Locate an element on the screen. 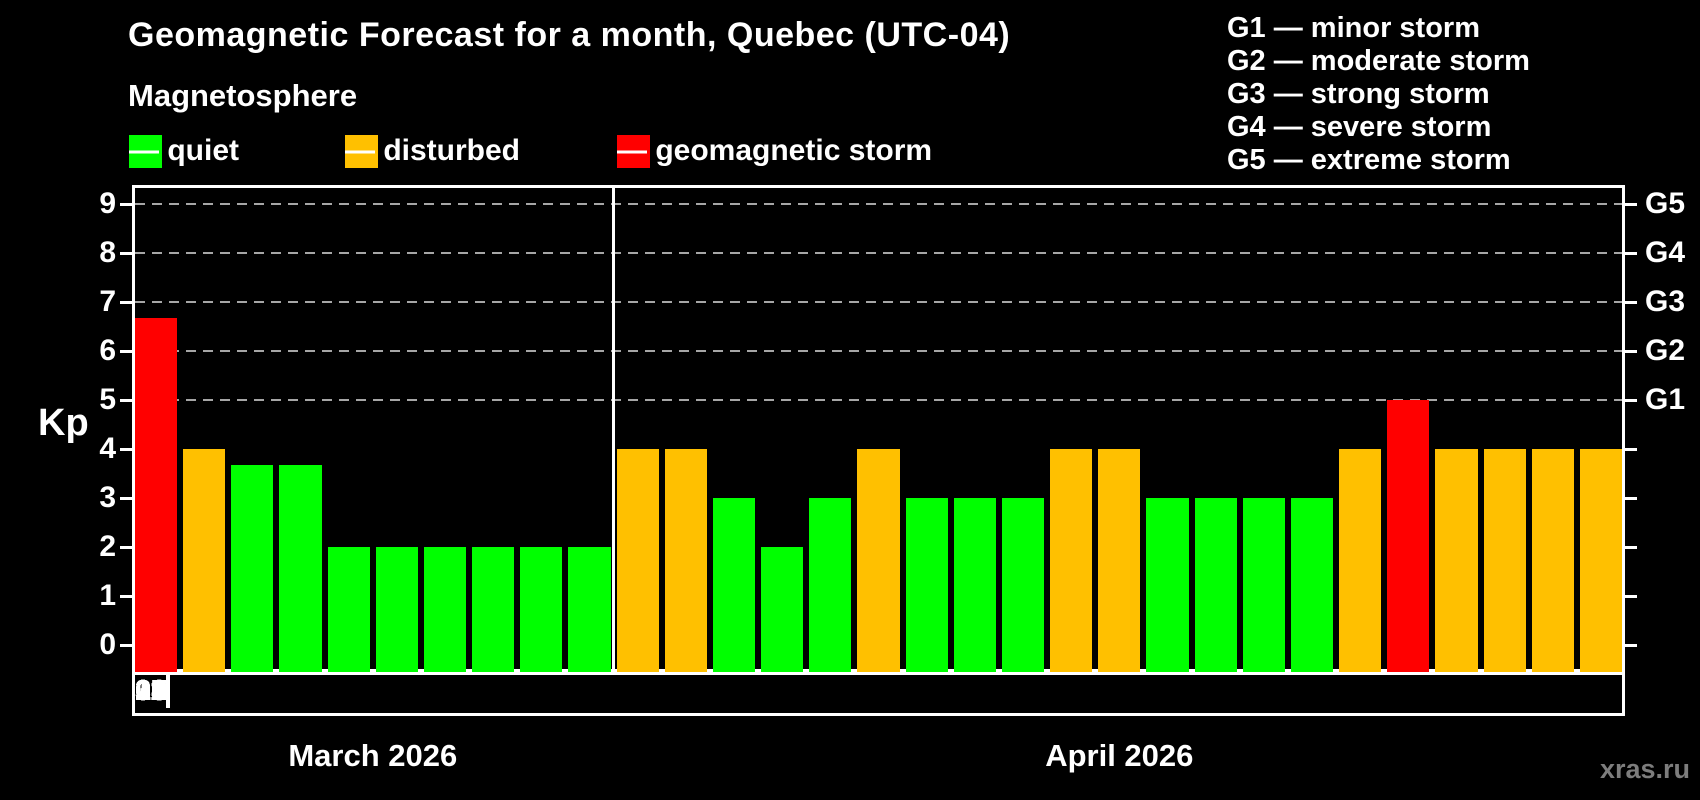  y-tick-label-3: 3 is located at coordinates (107, 497).